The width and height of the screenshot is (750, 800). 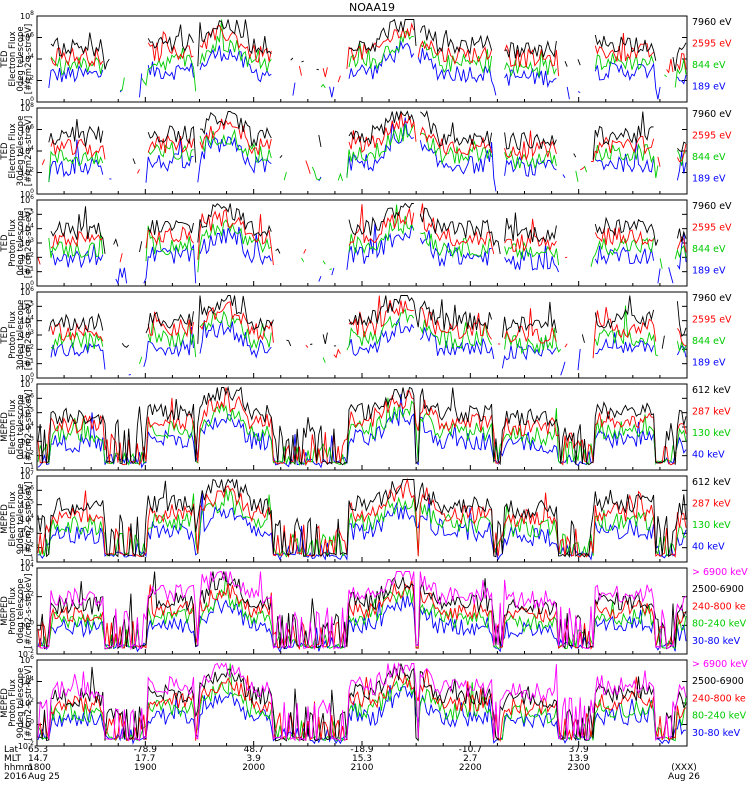 I want to click on legend-entry-1: 612 keV, so click(x=711, y=390).